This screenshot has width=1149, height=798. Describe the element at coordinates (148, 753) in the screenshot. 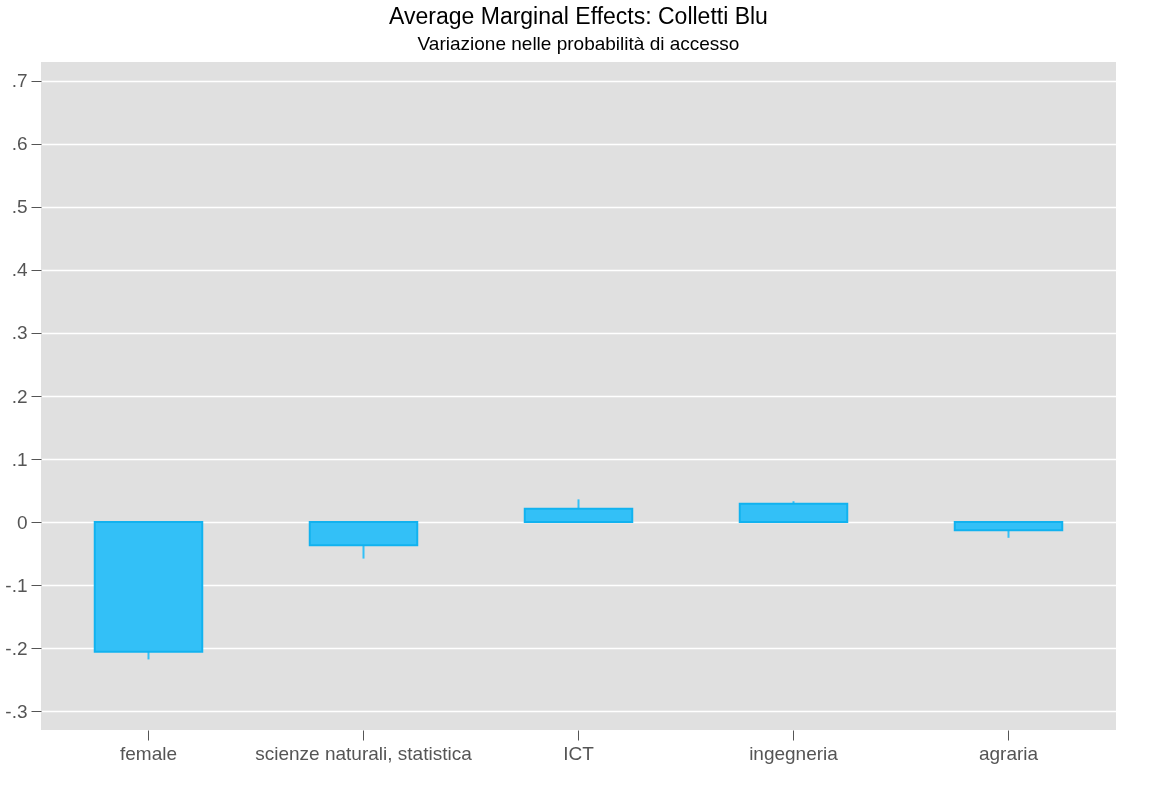

I see `x-tick-label: female` at that location.